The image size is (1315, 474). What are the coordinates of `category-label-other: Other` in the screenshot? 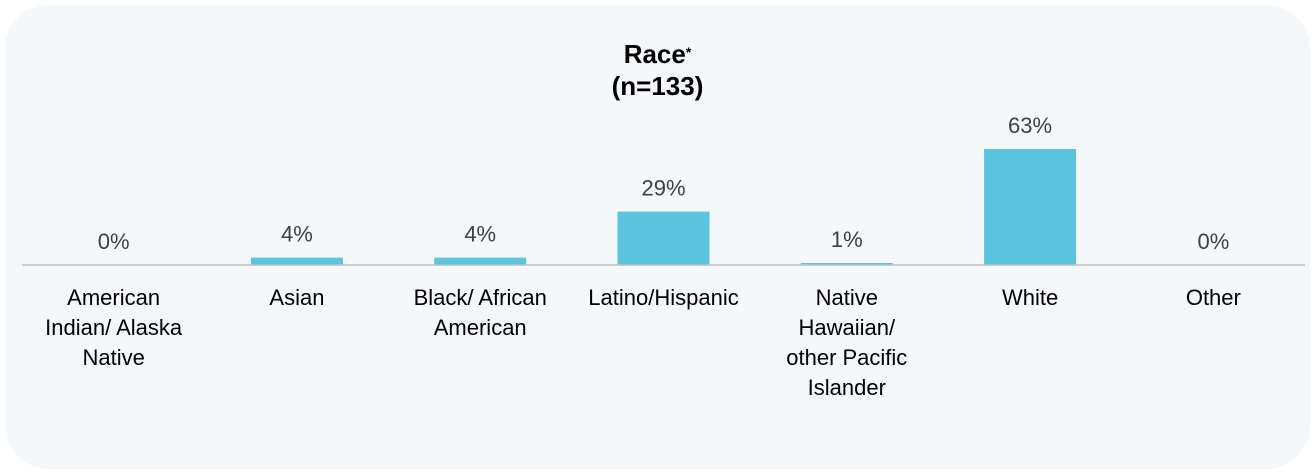 It's located at (1213, 297).